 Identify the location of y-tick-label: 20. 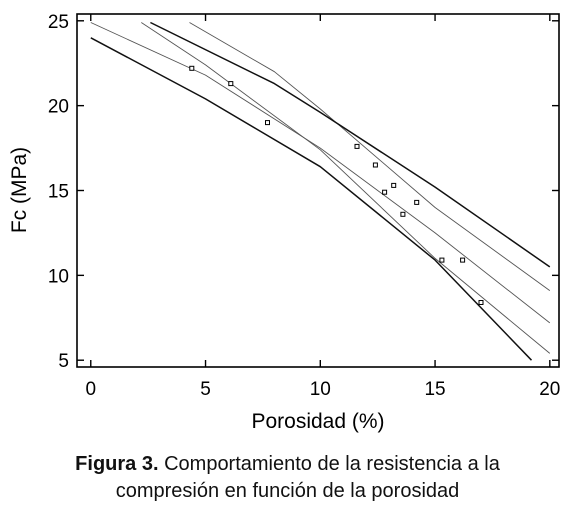
(58, 107).